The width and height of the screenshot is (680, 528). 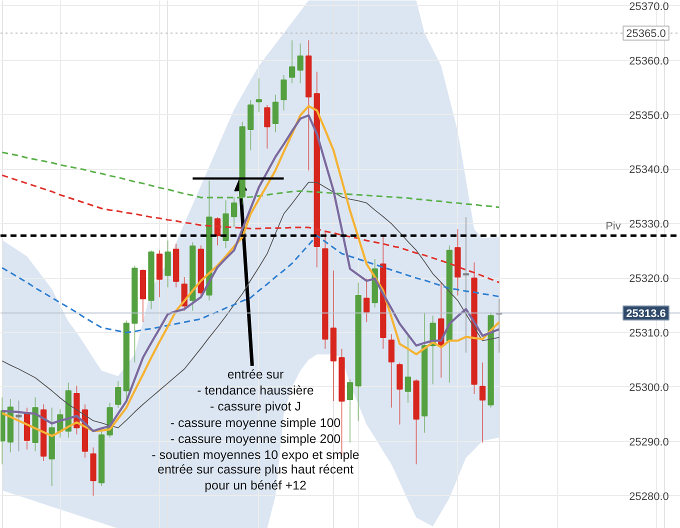 What do you see at coordinates (649, 116) in the screenshot?
I see `y-tick-label: 25350.0` at bounding box center [649, 116].